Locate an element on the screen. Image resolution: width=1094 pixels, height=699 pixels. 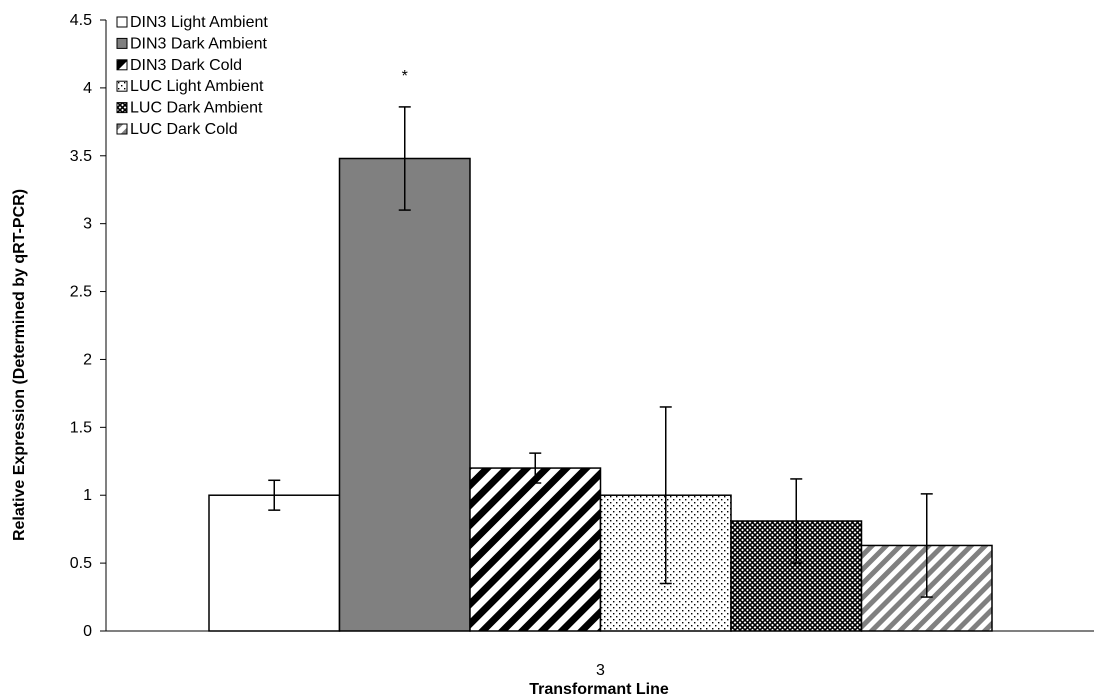
y-tick-label: 0 is located at coordinates (87, 631).